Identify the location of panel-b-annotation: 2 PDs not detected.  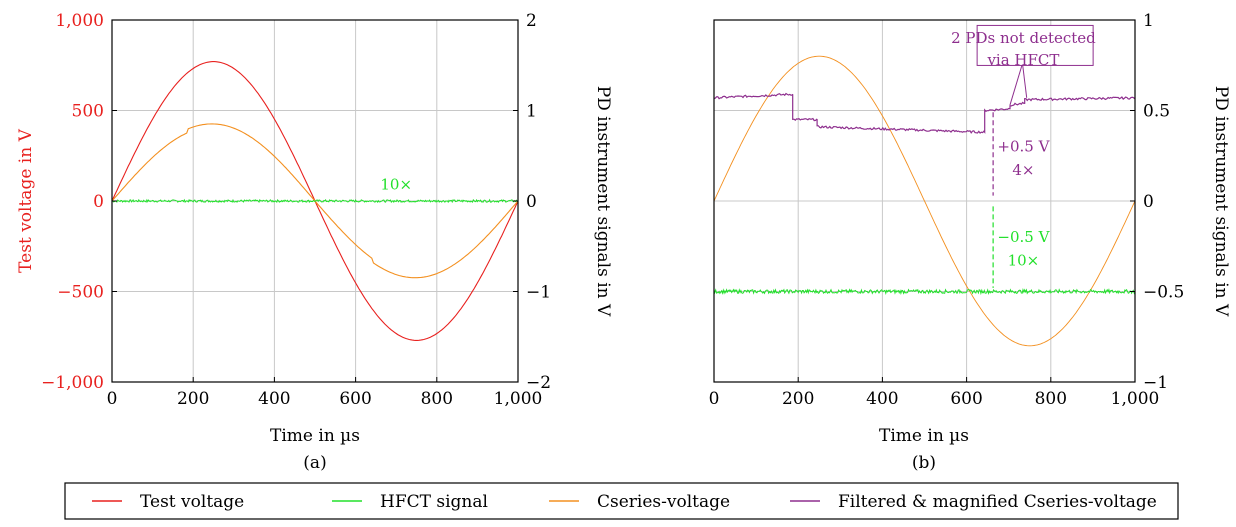
(1023, 38).